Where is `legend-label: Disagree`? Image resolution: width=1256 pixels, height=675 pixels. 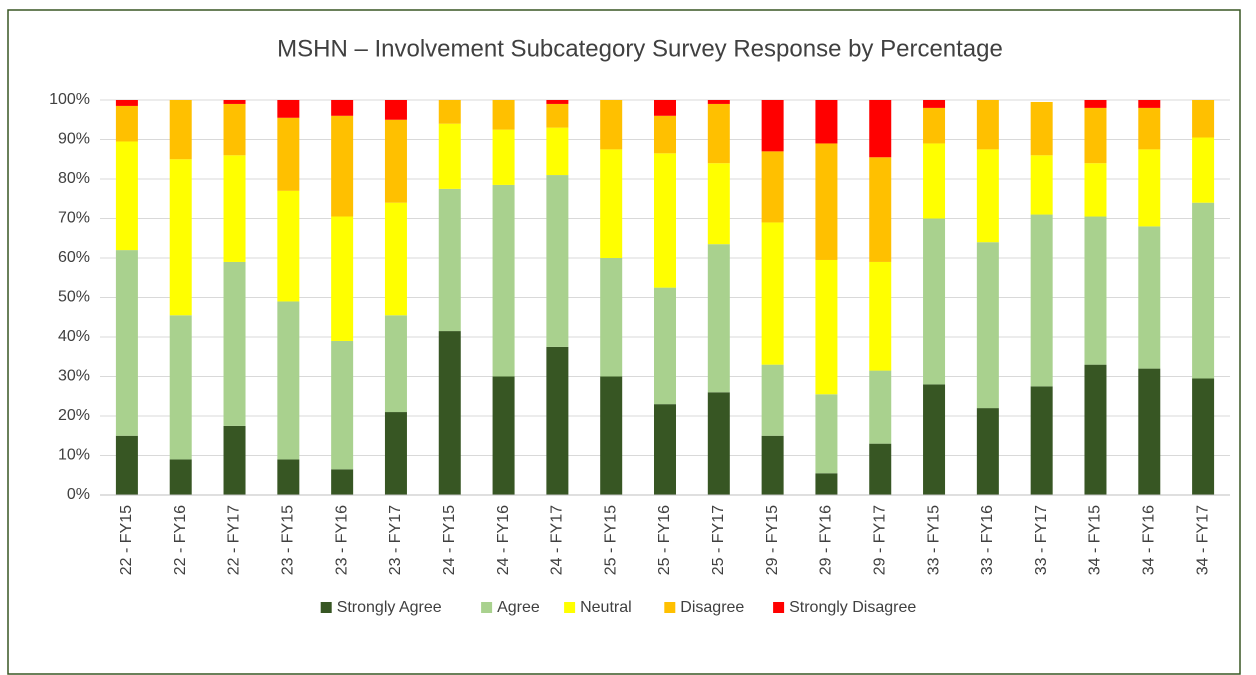 legend-label: Disagree is located at coordinates (712, 607).